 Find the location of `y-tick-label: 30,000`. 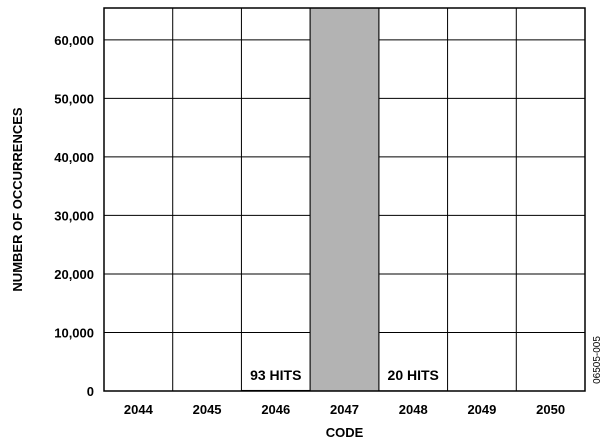

y-tick-label: 30,000 is located at coordinates (74, 215).